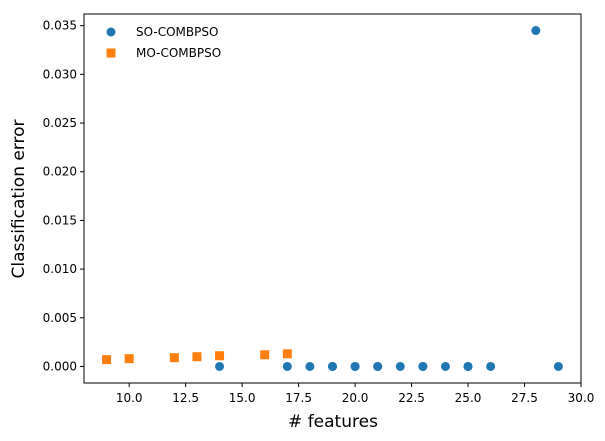 This screenshot has height=441, width=605. Describe the element at coordinates (129, 398) in the screenshot. I see `x-tick-label: 10.0` at that location.